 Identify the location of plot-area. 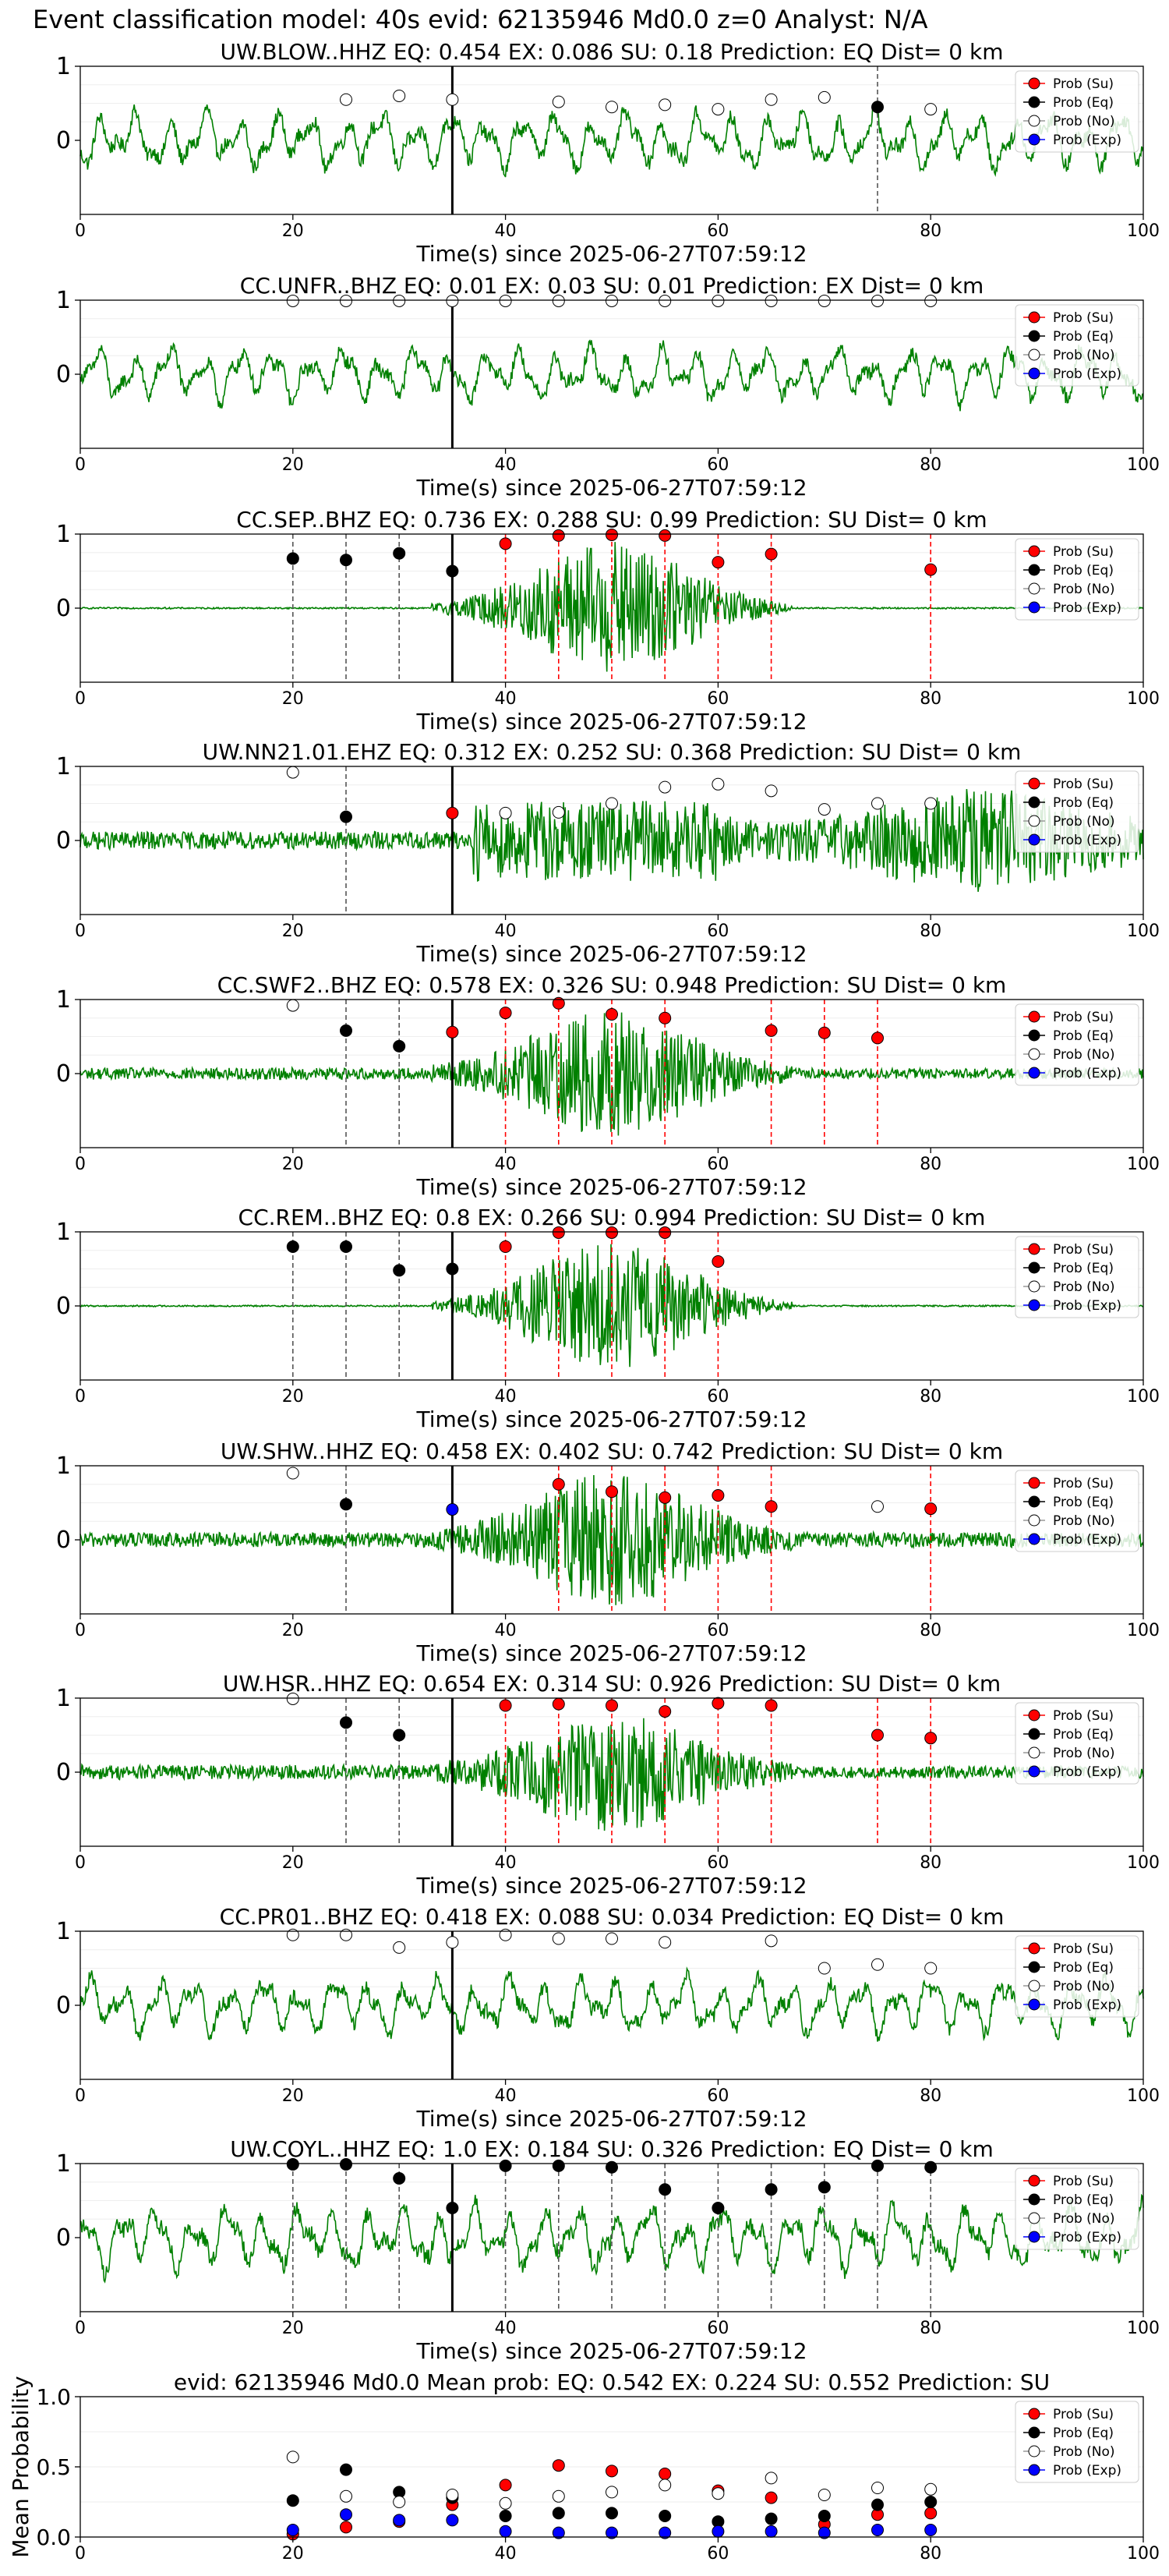
(612, 374).